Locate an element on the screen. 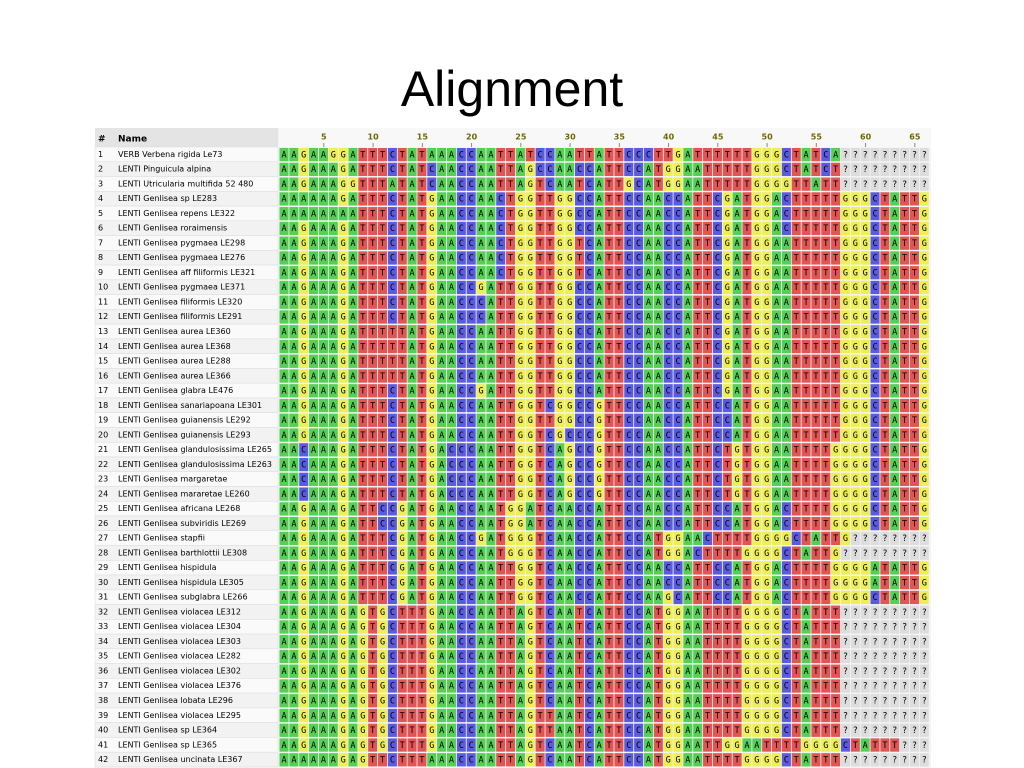 This screenshot has width=1024, height=768. row-number: 40 is located at coordinates (103, 730).